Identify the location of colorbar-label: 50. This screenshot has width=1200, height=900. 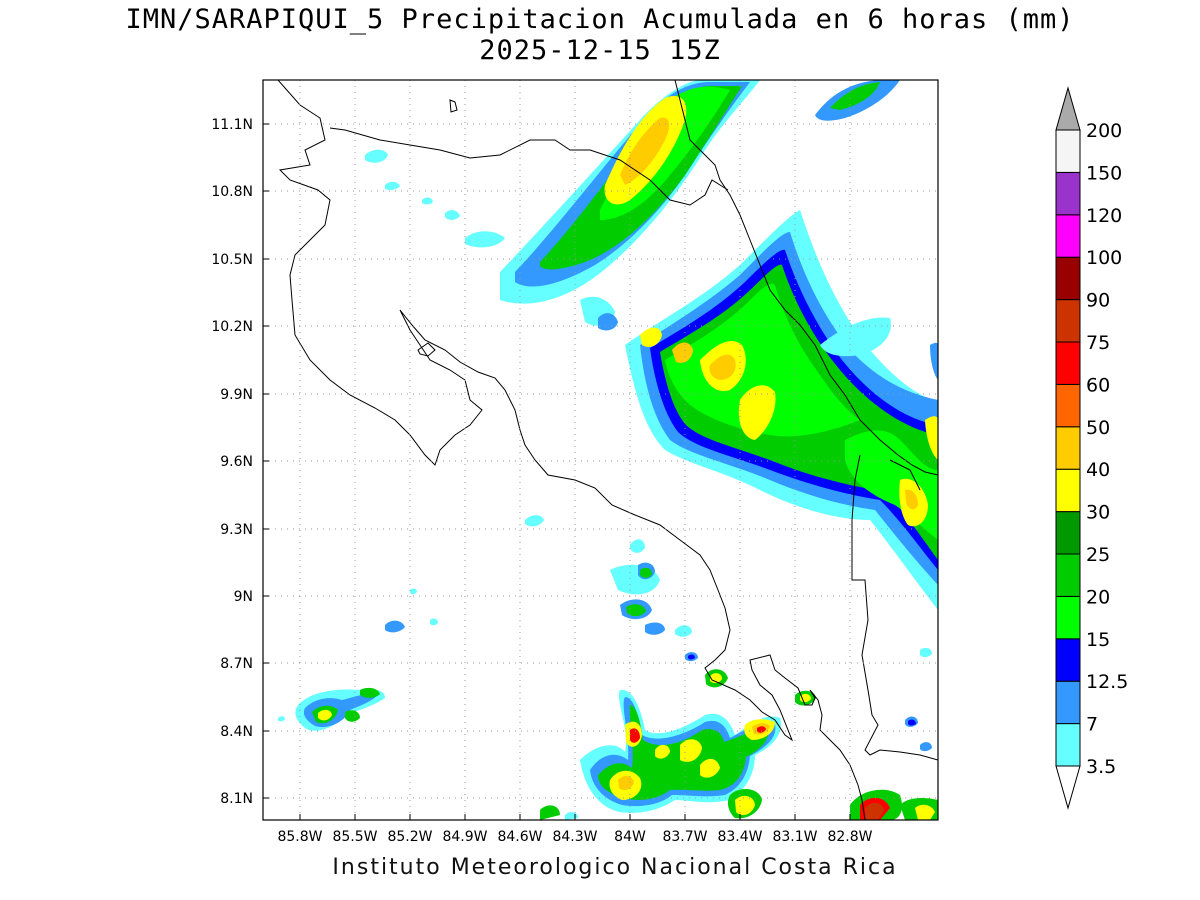
(1098, 428).